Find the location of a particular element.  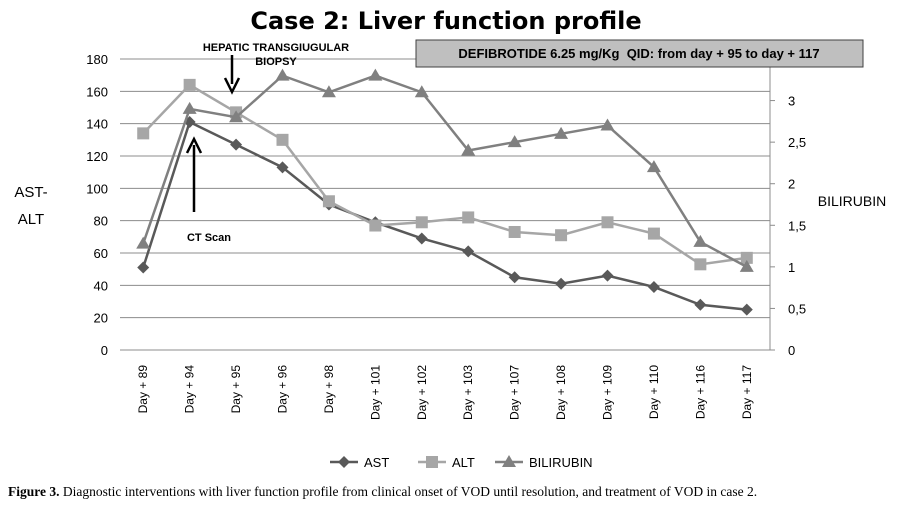

right-tick-label: 1 is located at coordinates (791, 267).